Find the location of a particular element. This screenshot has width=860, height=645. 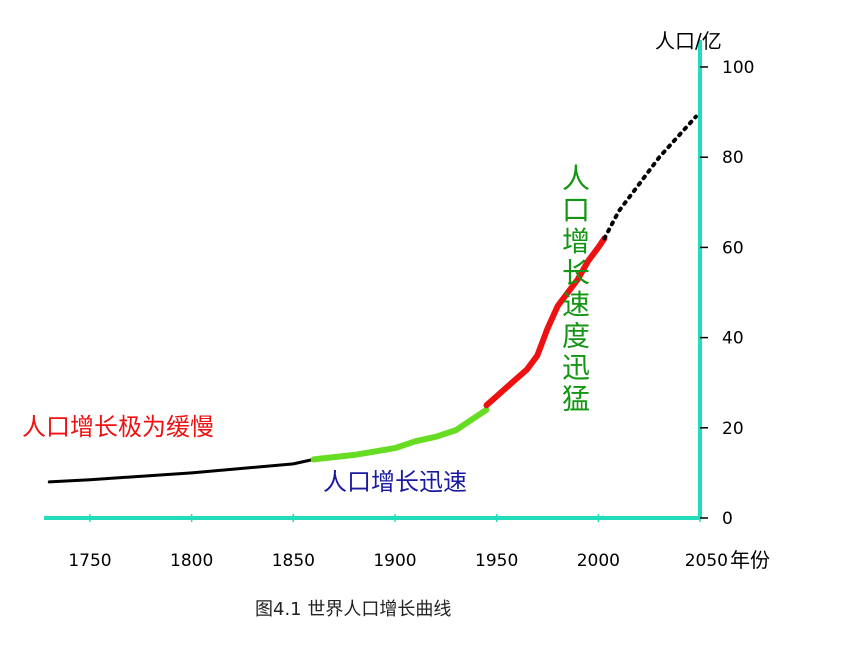

annotation-rapid-growth: 人口增长迅速 is located at coordinates (395, 482).